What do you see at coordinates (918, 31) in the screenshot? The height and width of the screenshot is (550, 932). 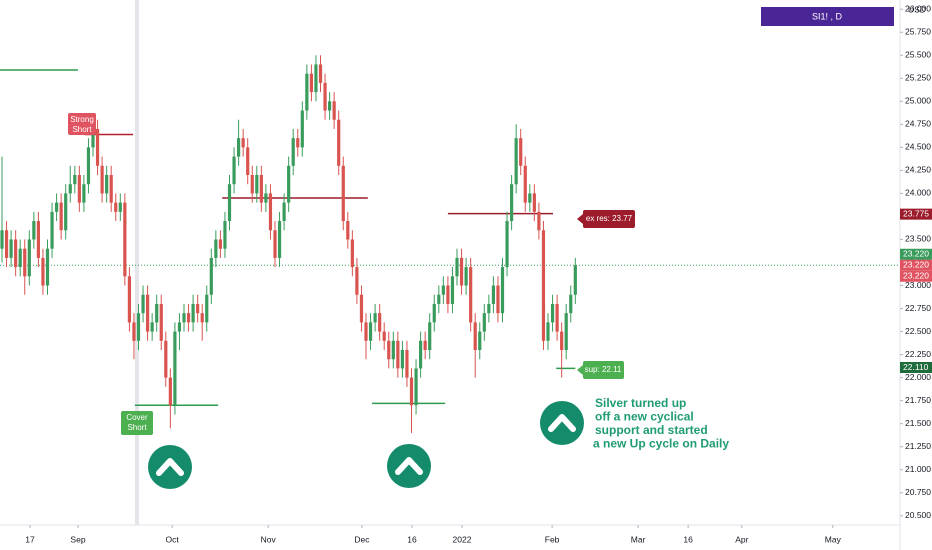 I see `y-tick-label: 25.750` at bounding box center [918, 31].